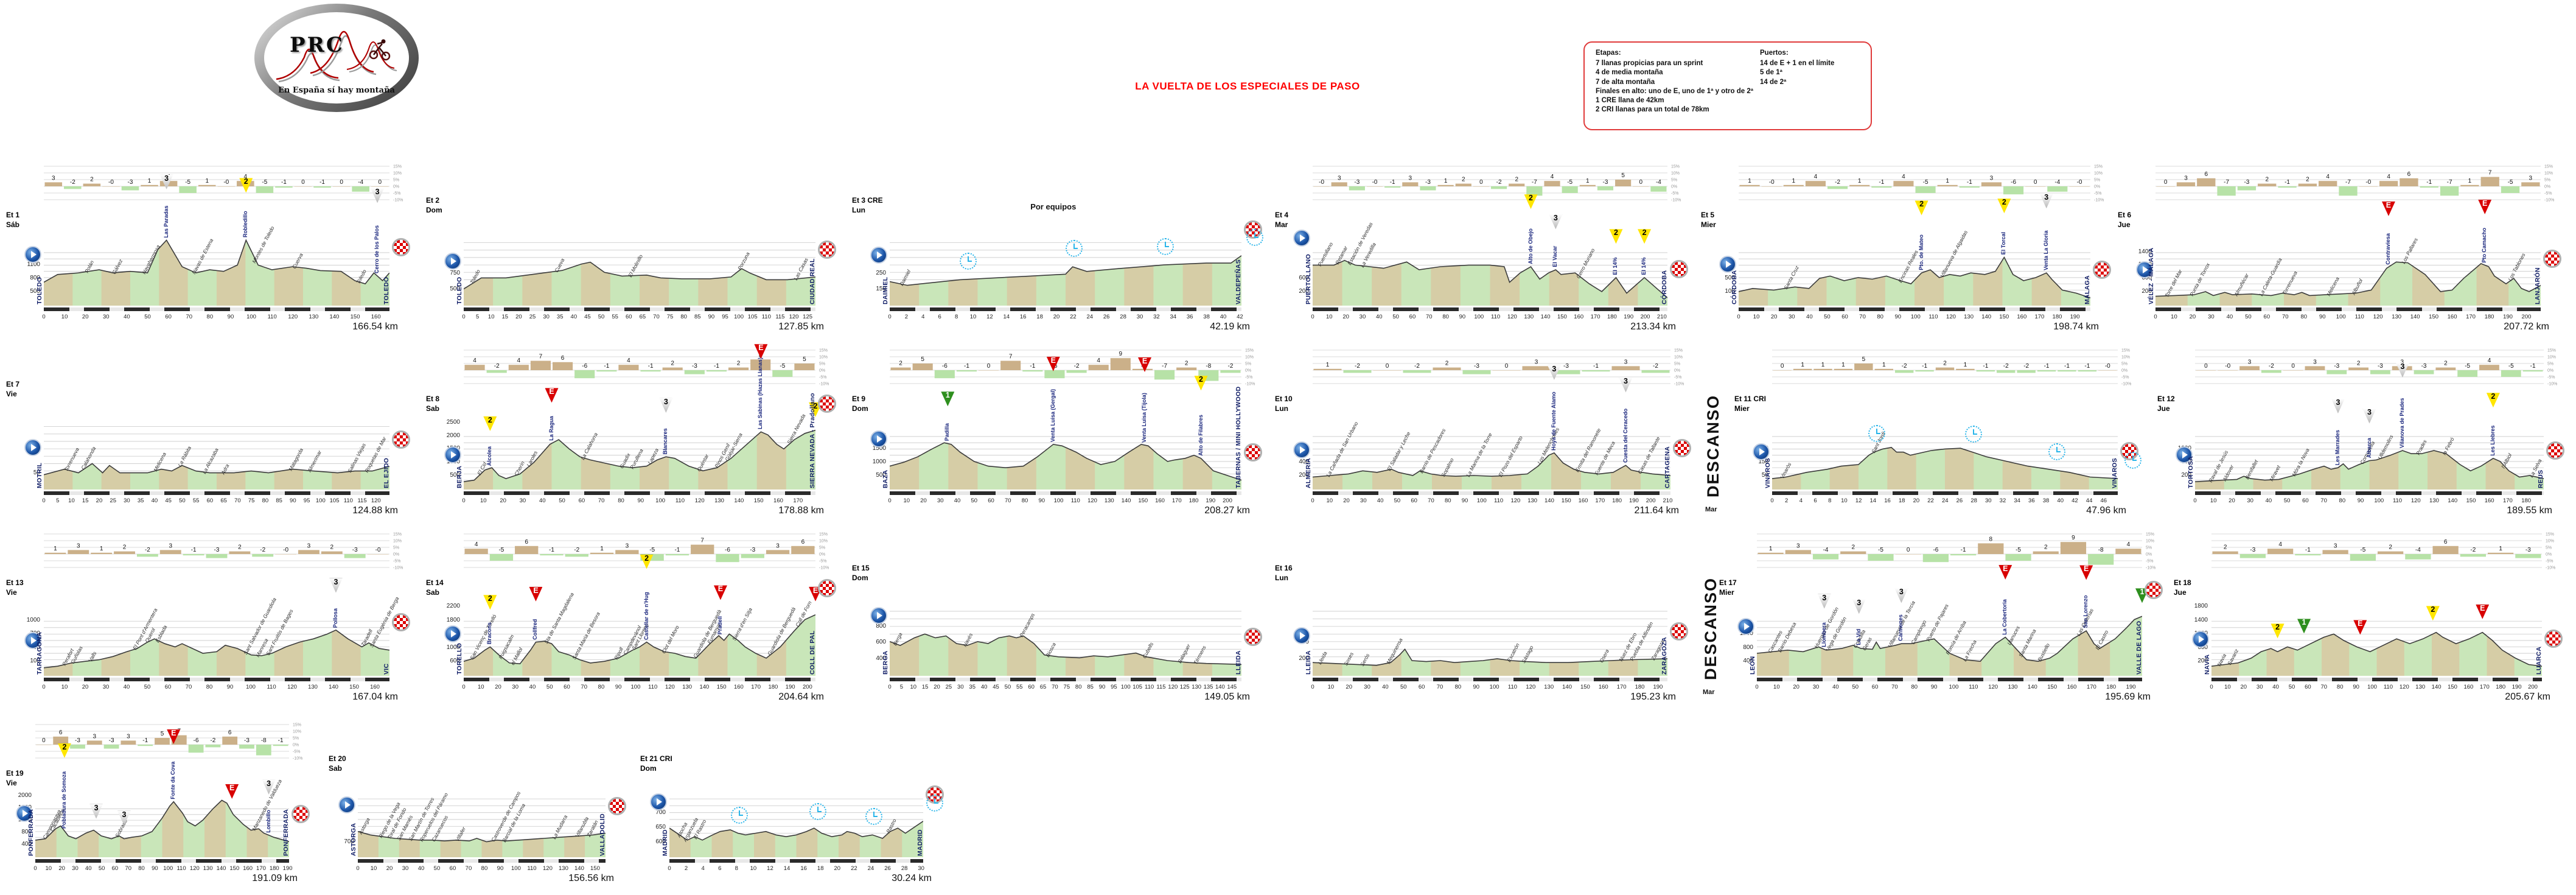  I want to click on svg-text: -5%, so click(396, 562).